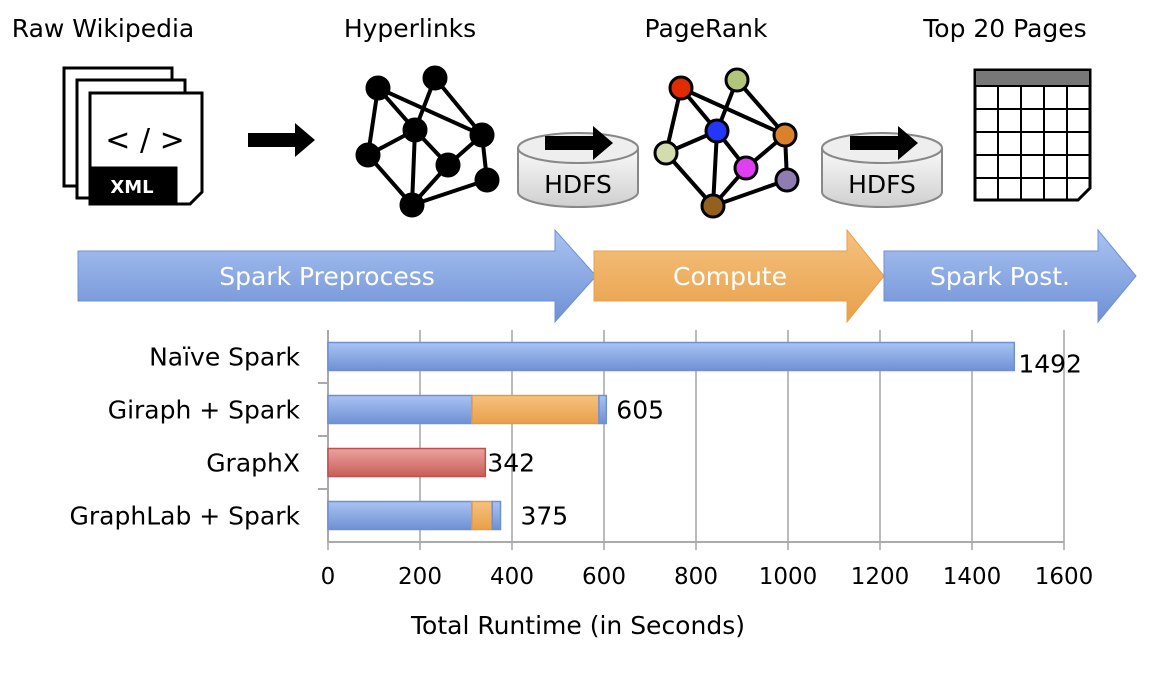 Image resolution: width=1156 pixels, height=682 pixels. Describe the element at coordinates (420, 577) in the screenshot. I see `x-tick-label: 200` at that location.